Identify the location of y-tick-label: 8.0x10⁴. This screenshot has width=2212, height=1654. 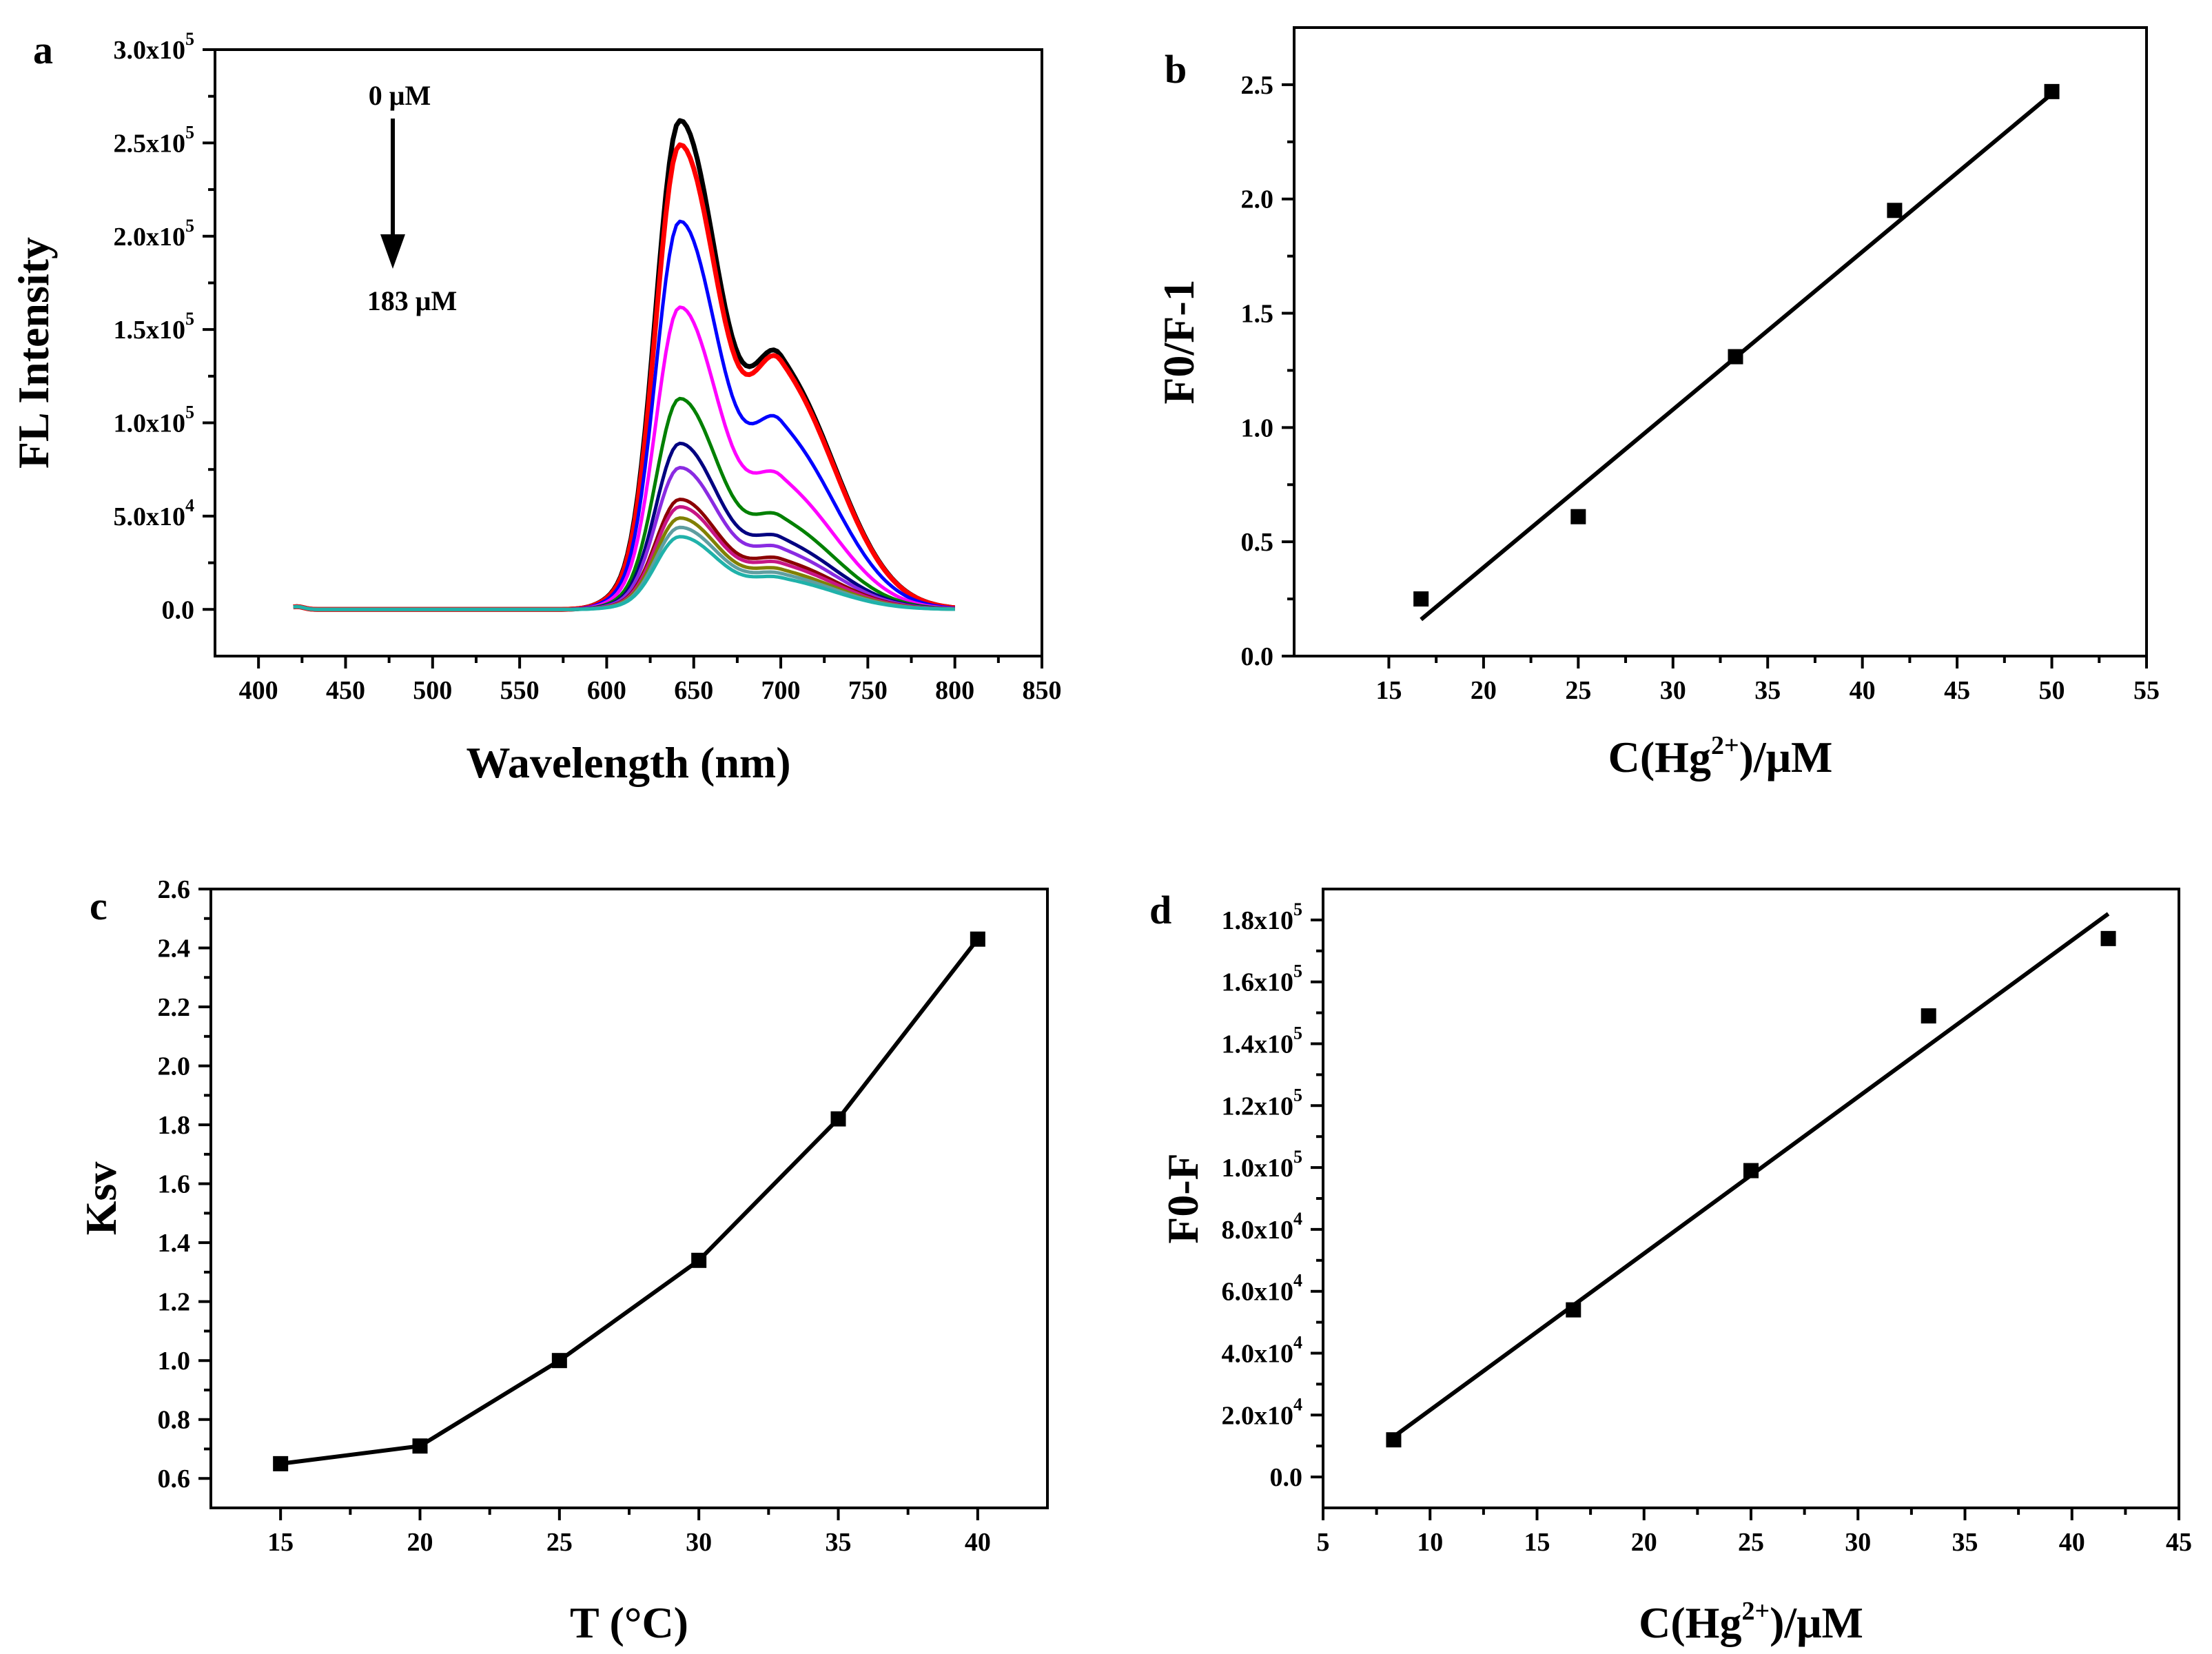
(1262, 1227).